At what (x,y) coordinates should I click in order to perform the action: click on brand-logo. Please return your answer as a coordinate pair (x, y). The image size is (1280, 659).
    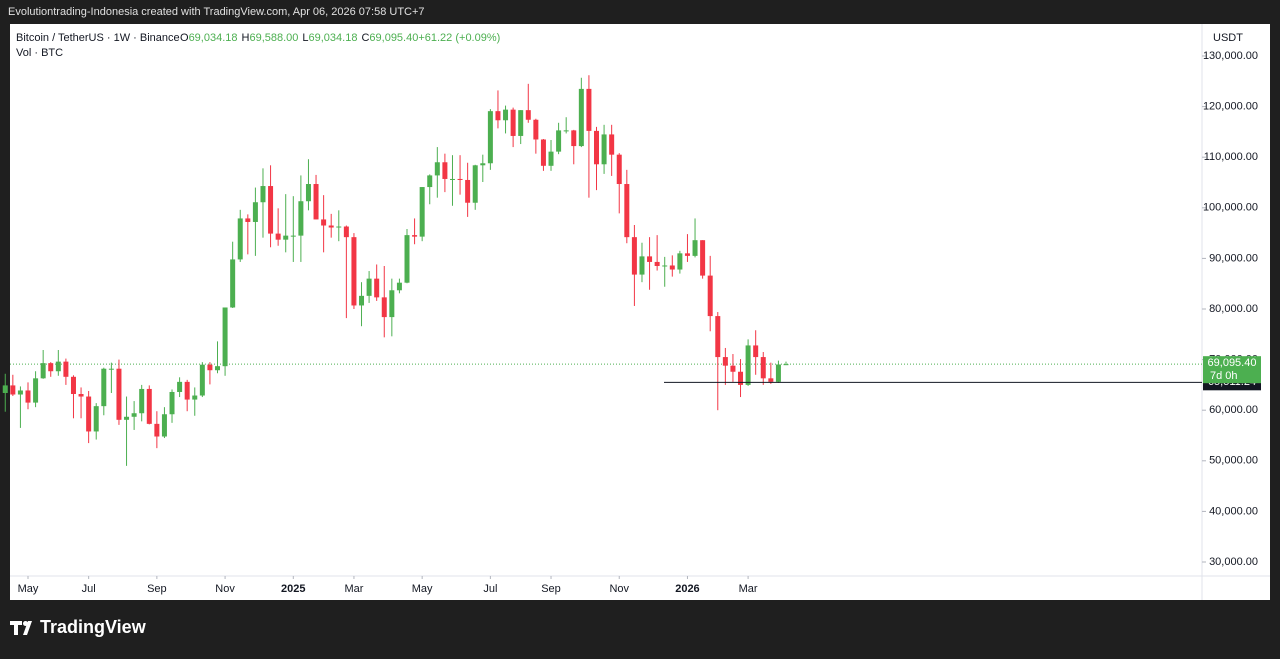
    Looking at the image, I should click on (21, 628).